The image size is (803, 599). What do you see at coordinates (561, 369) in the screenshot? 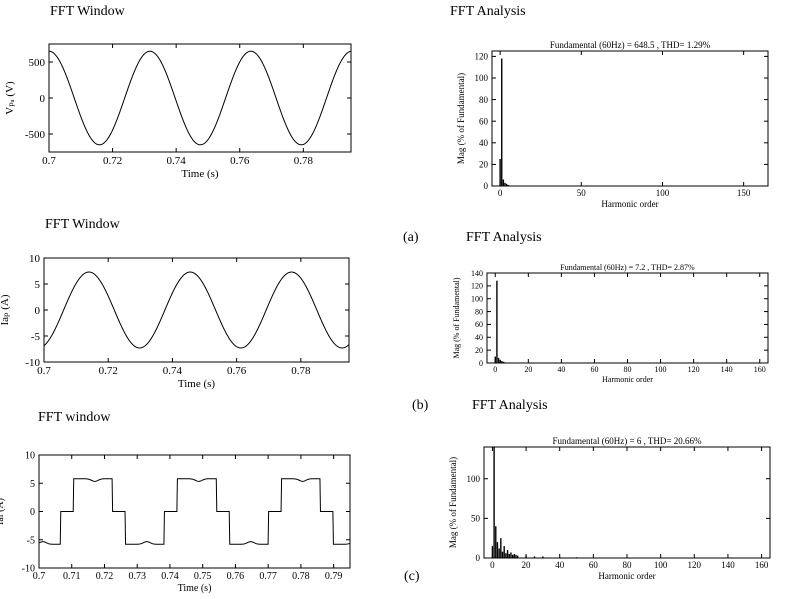
I see `b-fft-xtick-label: 40` at bounding box center [561, 369].